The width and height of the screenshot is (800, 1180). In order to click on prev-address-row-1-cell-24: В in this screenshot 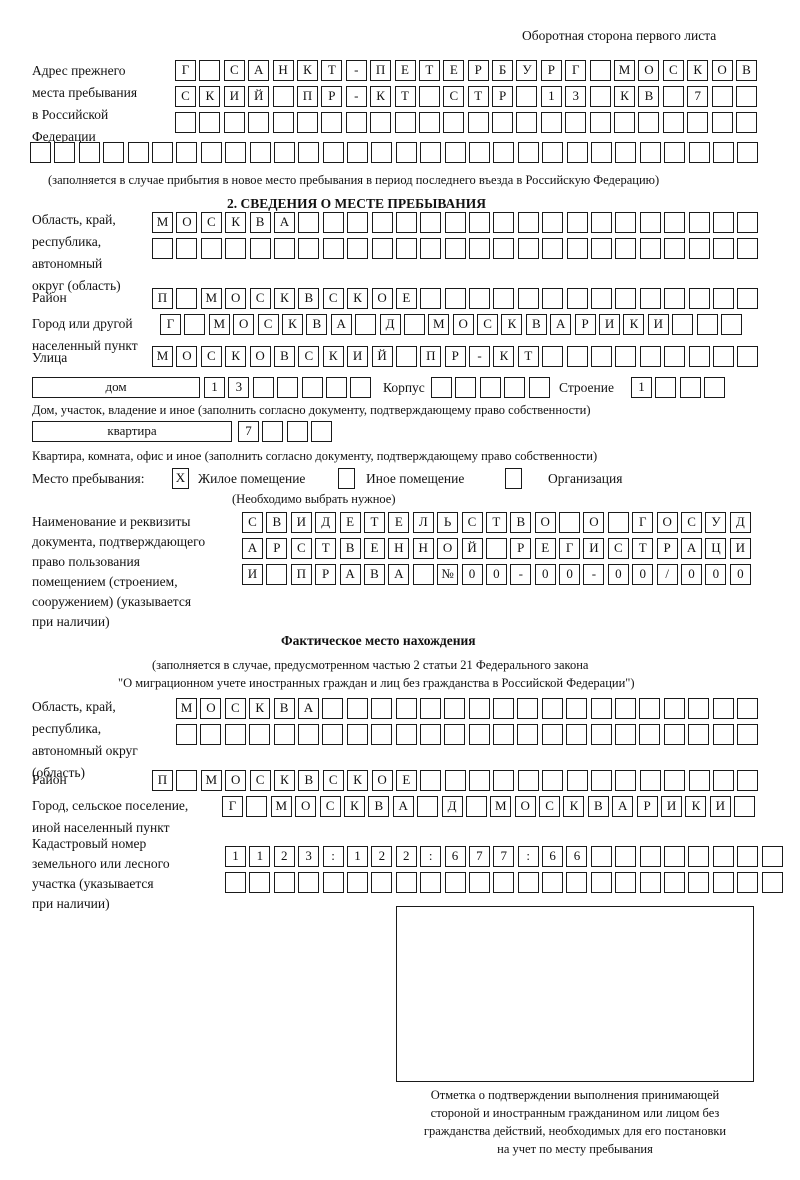, I will do `click(746, 70)`.